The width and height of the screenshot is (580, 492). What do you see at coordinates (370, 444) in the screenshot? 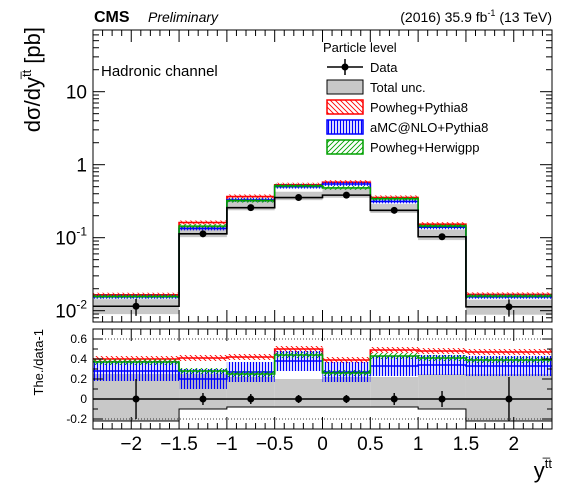
I see `x-tick-label: 0.5` at bounding box center [370, 444].